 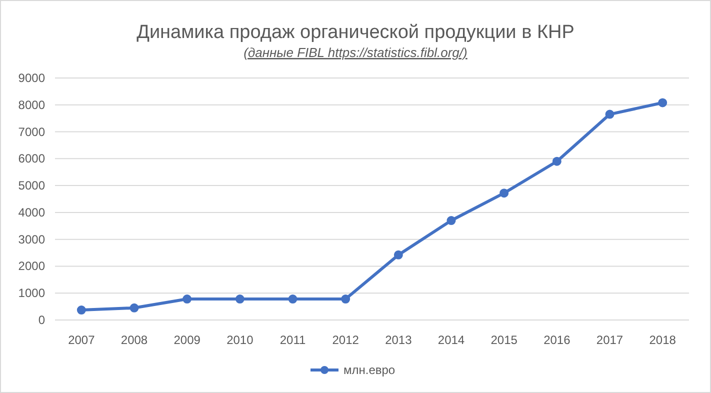 What do you see at coordinates (134, 340) in the screenshot?
I see `x-tick-label: 2008` at bounding box center [134, 340].